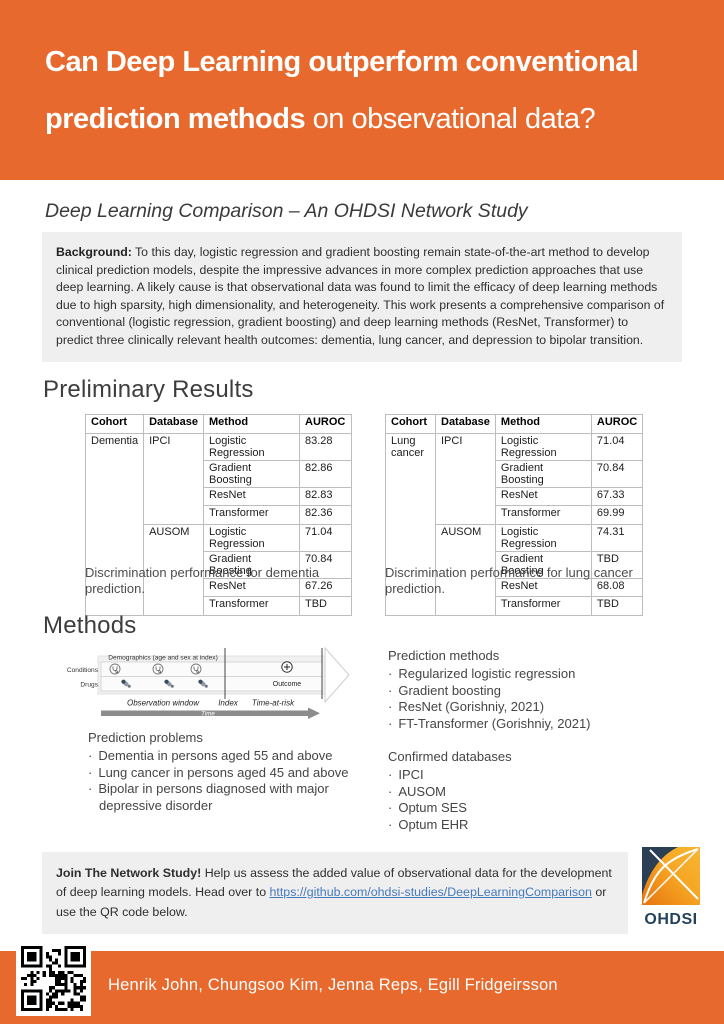 The width and height of the screenshot is (724, 1024). What do you see at coordinates (331, 902) in the screenshot?
I see `join-study-text-after: or use the QR code below.` at bounding box center [331, 902].